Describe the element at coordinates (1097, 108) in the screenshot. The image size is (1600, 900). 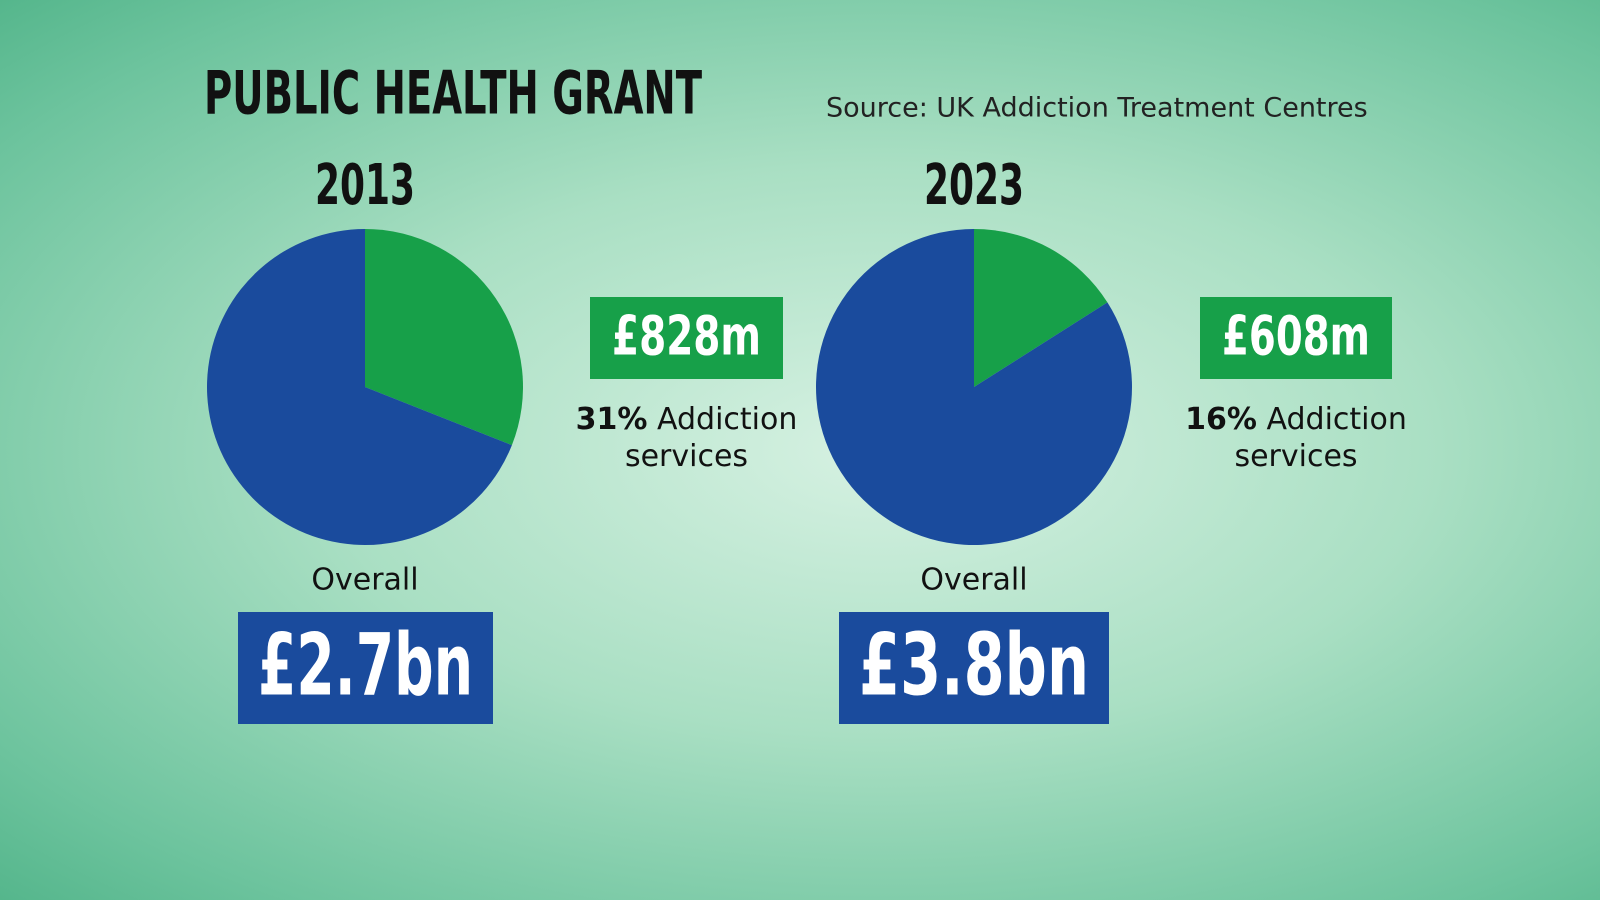
I see `source: Source: UK Addiction Treatment Centres` at that location.